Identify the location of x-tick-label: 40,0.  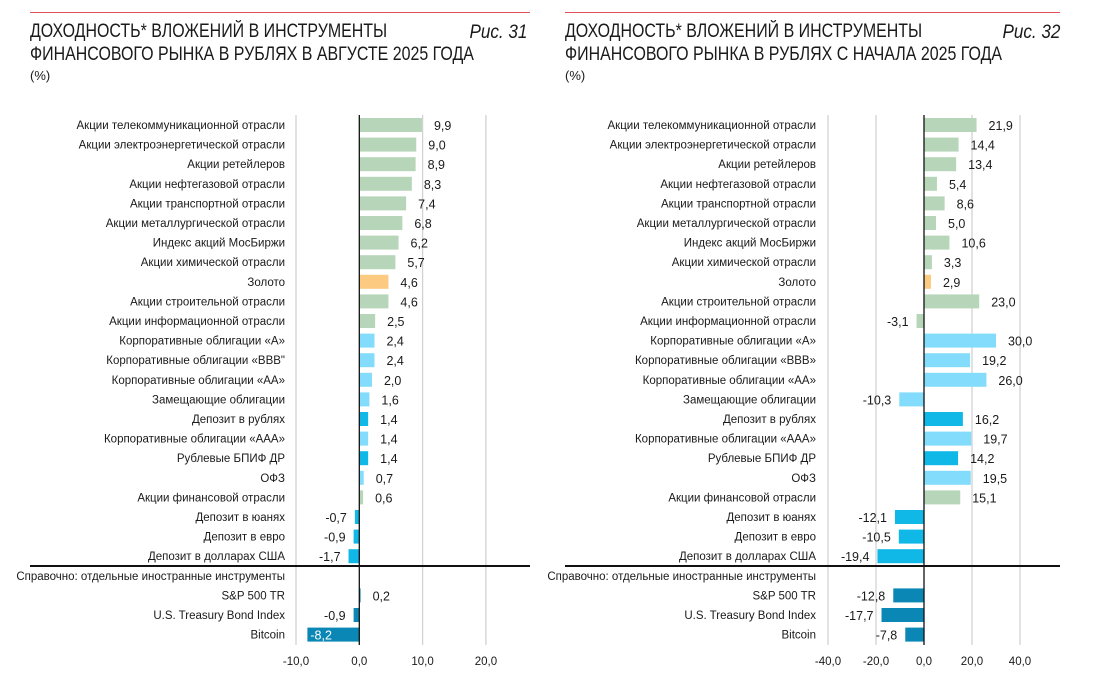
(1020, 662).